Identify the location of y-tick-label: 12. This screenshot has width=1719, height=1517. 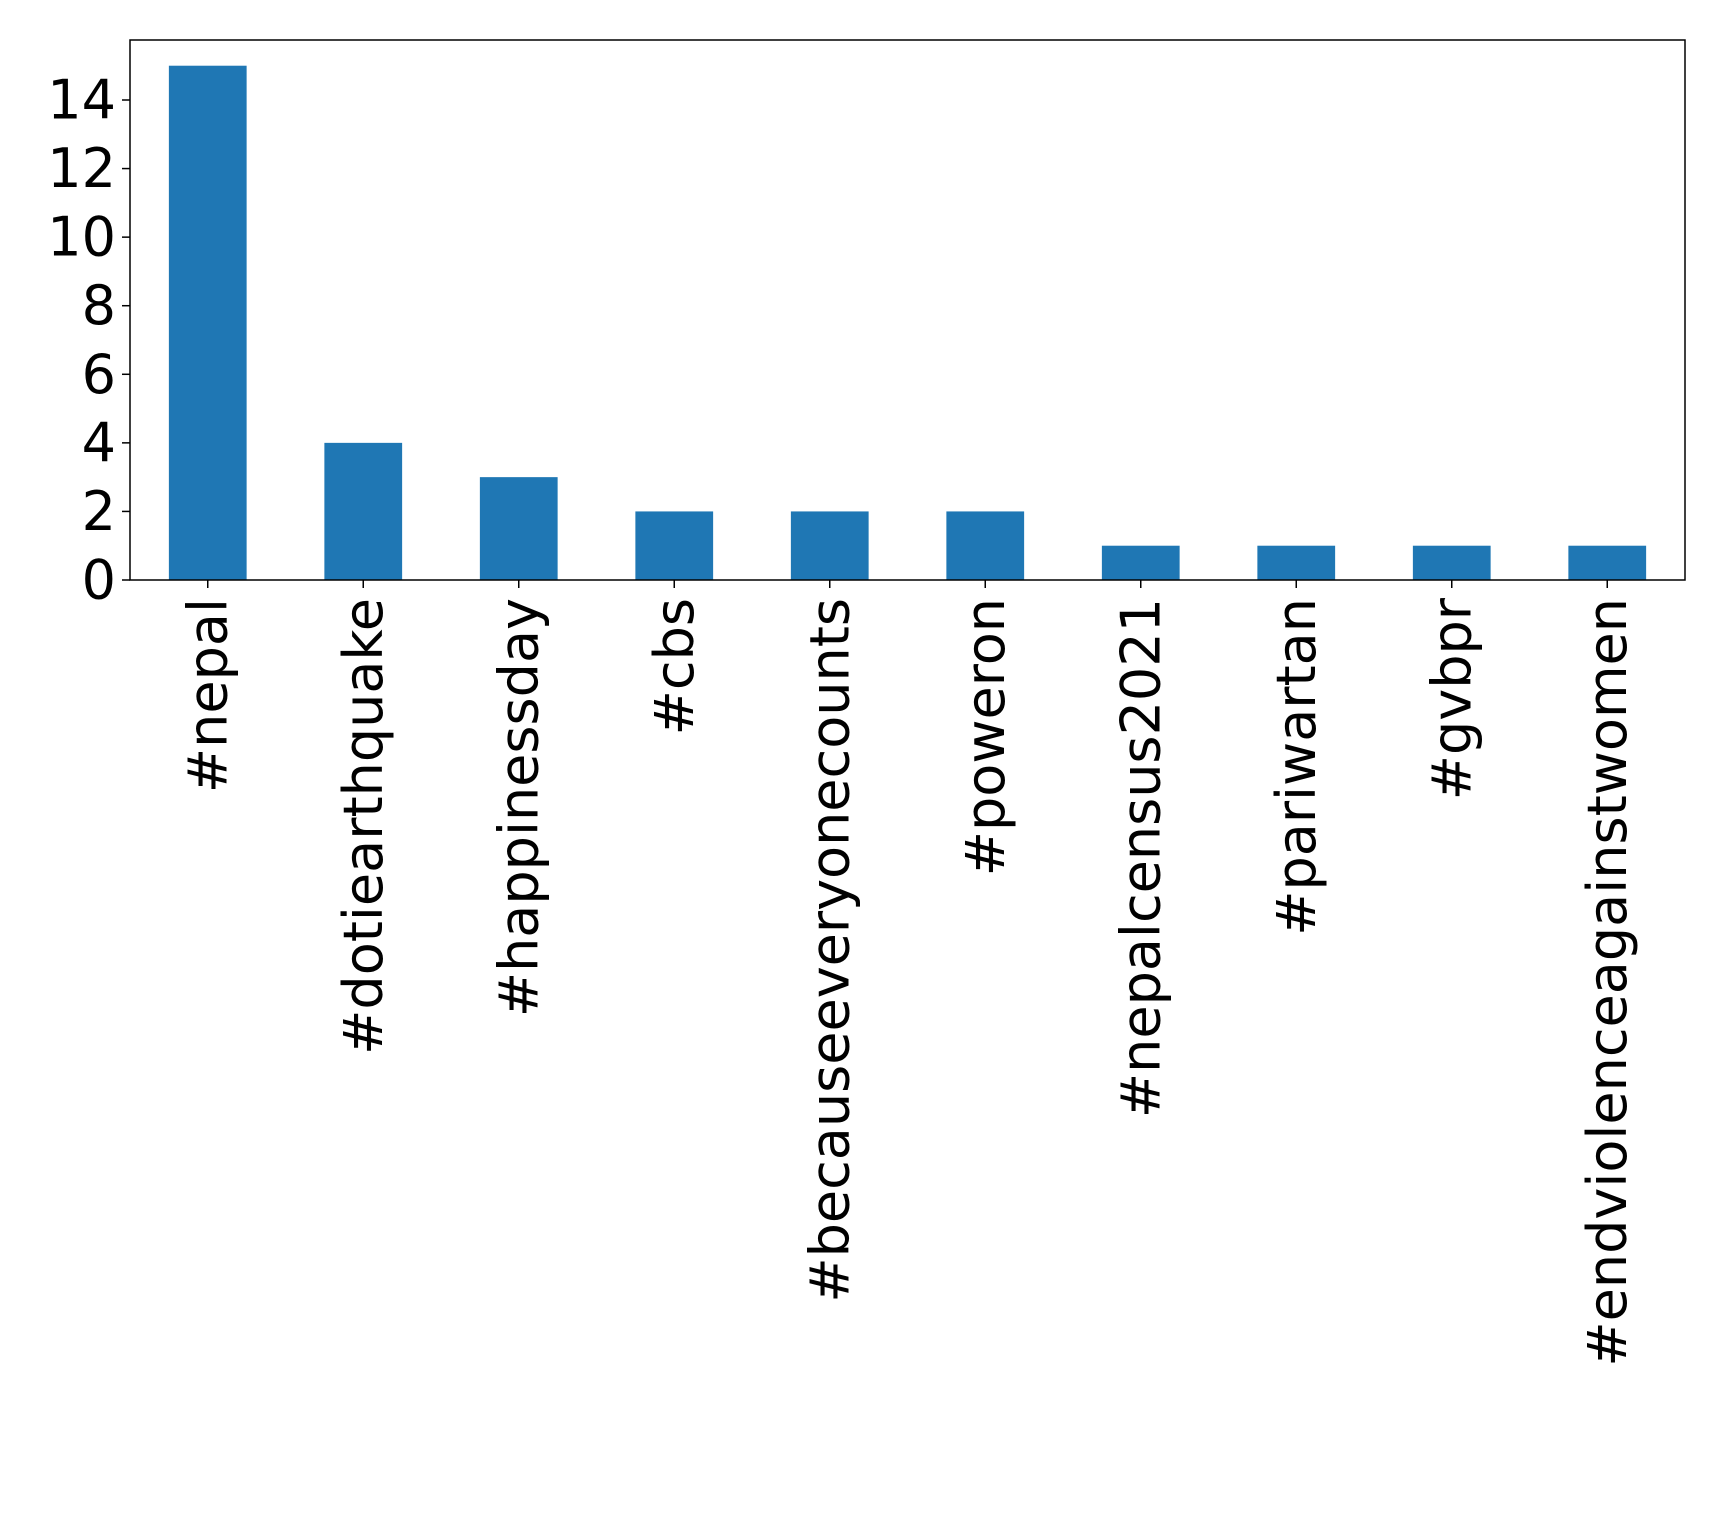
(81, 168).